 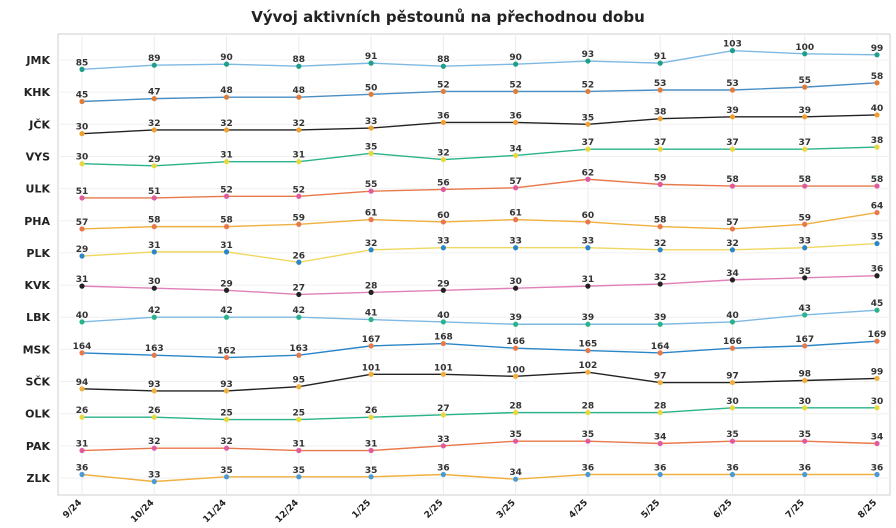 I want to click on series-label: VYS, so click(x=38, y=156).